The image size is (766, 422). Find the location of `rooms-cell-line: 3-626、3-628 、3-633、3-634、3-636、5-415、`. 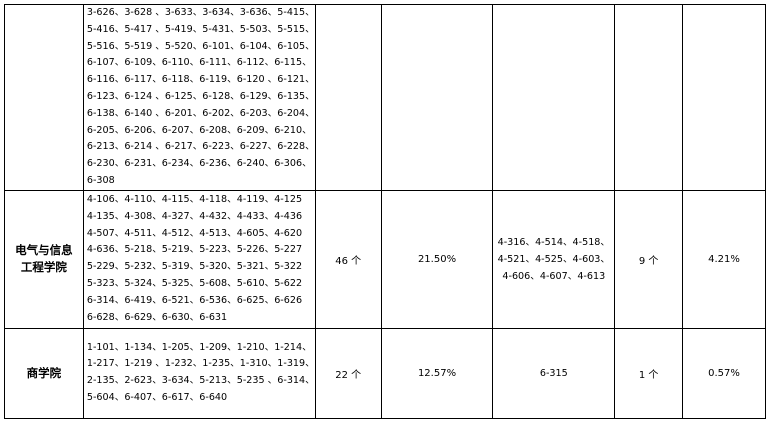

rooms-cell-line: 3-626、3-628 、3-633、3-634、3-636、5-415、 is located at coordinates (200, 12).